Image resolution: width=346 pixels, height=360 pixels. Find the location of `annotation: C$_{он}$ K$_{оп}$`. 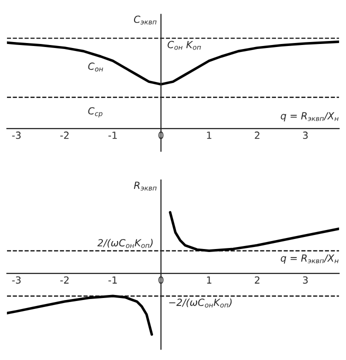

annotation: C$_{он}$ K$_{оп}$ is located at coordinates (184, 45).